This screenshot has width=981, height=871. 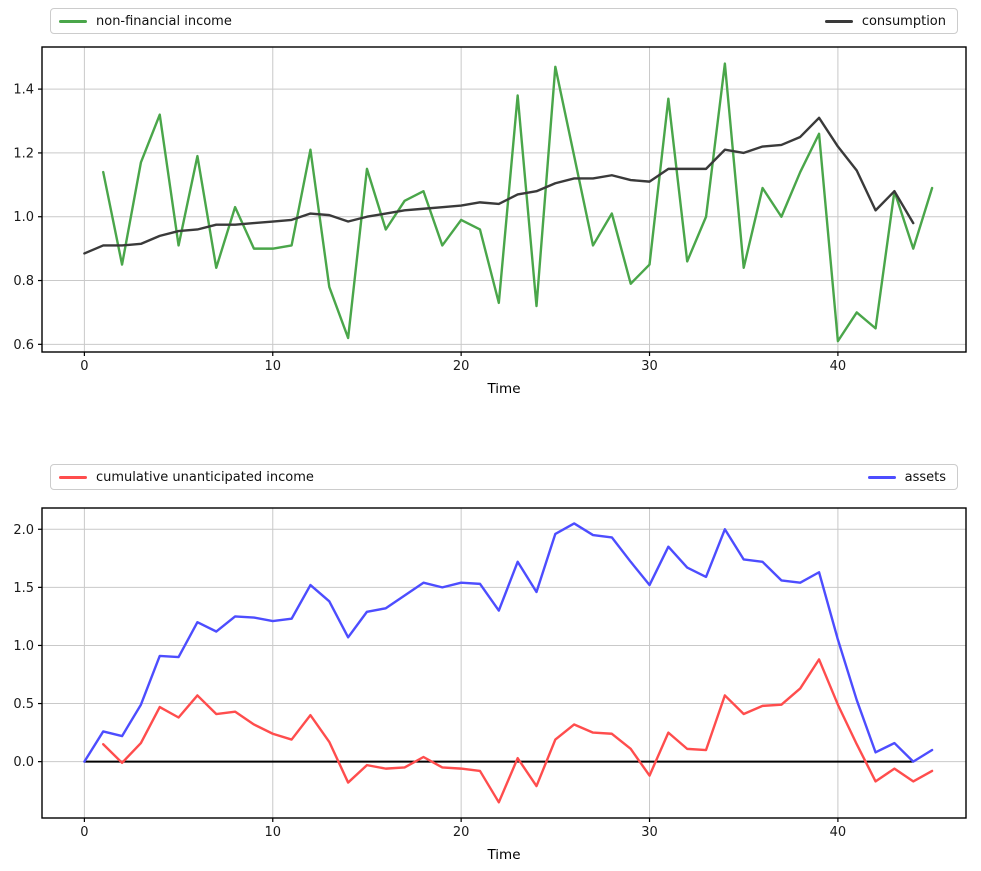 What do you see at coordinates (925, 477) in the screenshot?
I see `legend-label-assets: assets` at bounding box center [925, 477].